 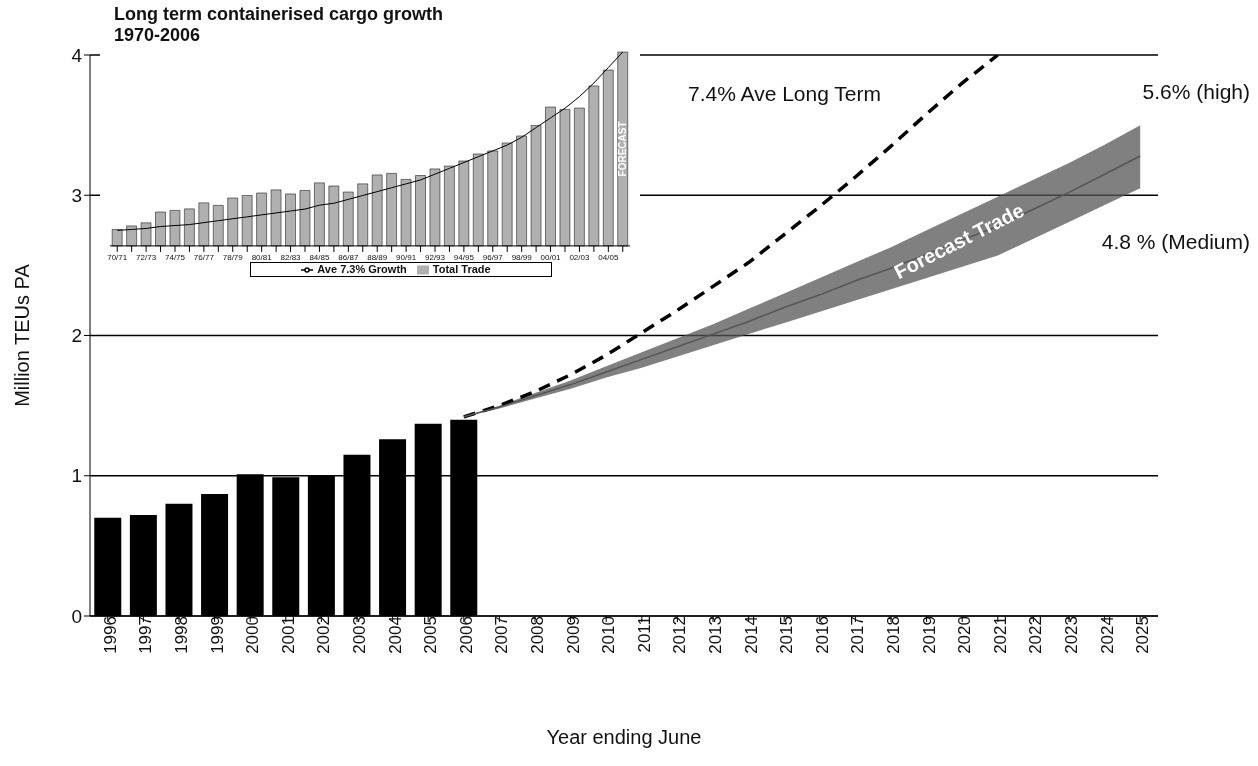 I want to click on x-tick-label: 2022, so click(x=1036, y=635).